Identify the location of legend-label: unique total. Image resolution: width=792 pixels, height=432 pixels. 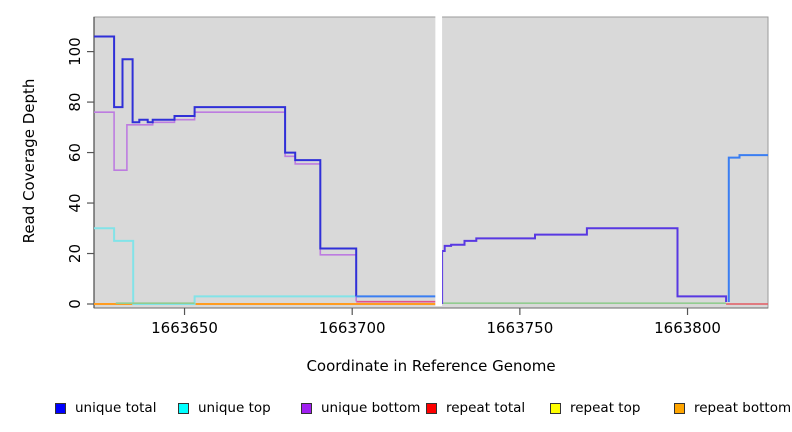
(116, 408).